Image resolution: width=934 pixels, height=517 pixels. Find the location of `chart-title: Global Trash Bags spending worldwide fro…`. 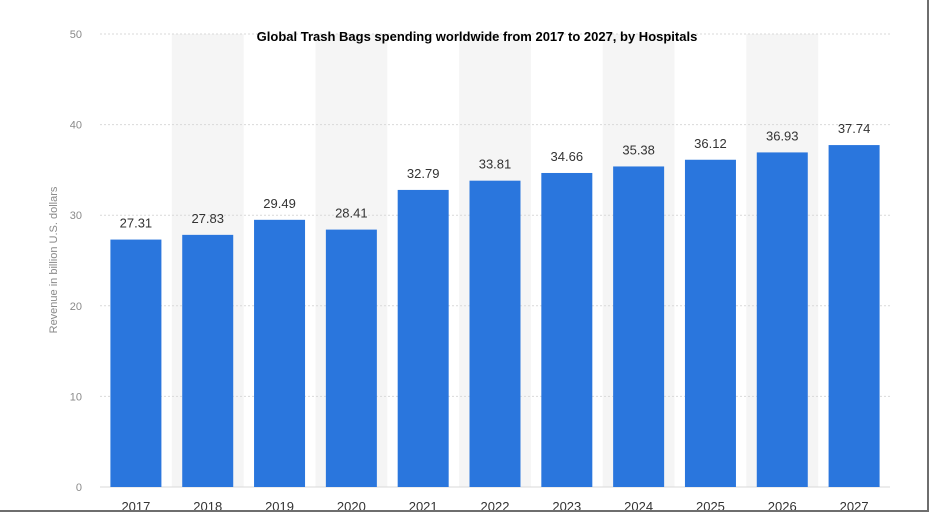

chart-title: Global Trash Bags spending worldwide fro… is located at coordinates (477, 36).